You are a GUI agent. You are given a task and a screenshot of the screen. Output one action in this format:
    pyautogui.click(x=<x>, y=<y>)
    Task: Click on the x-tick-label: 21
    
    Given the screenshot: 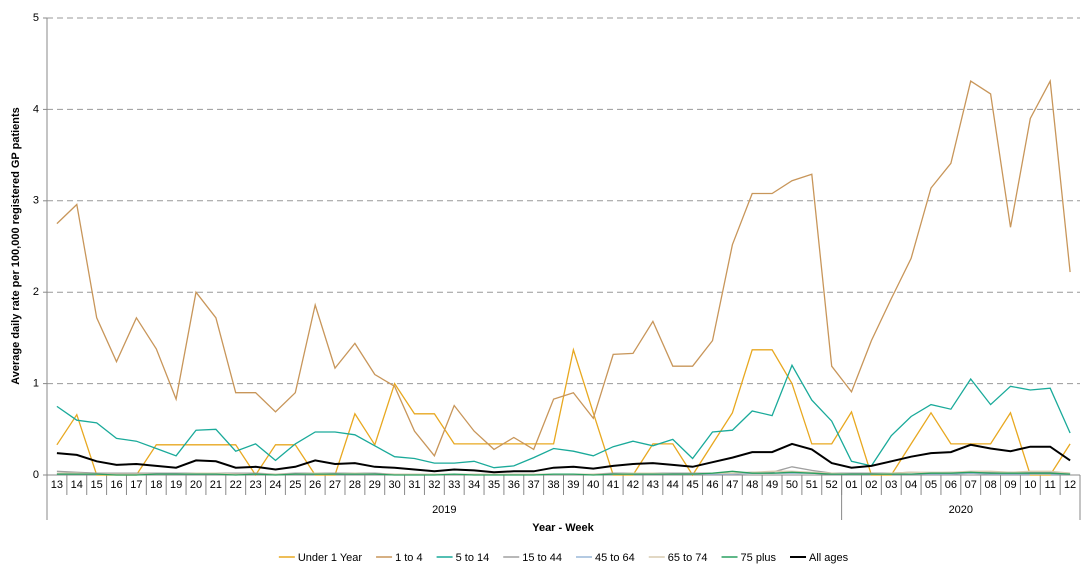 What is the action you would take?
    pyautogui.click(x=216, y=485)
    